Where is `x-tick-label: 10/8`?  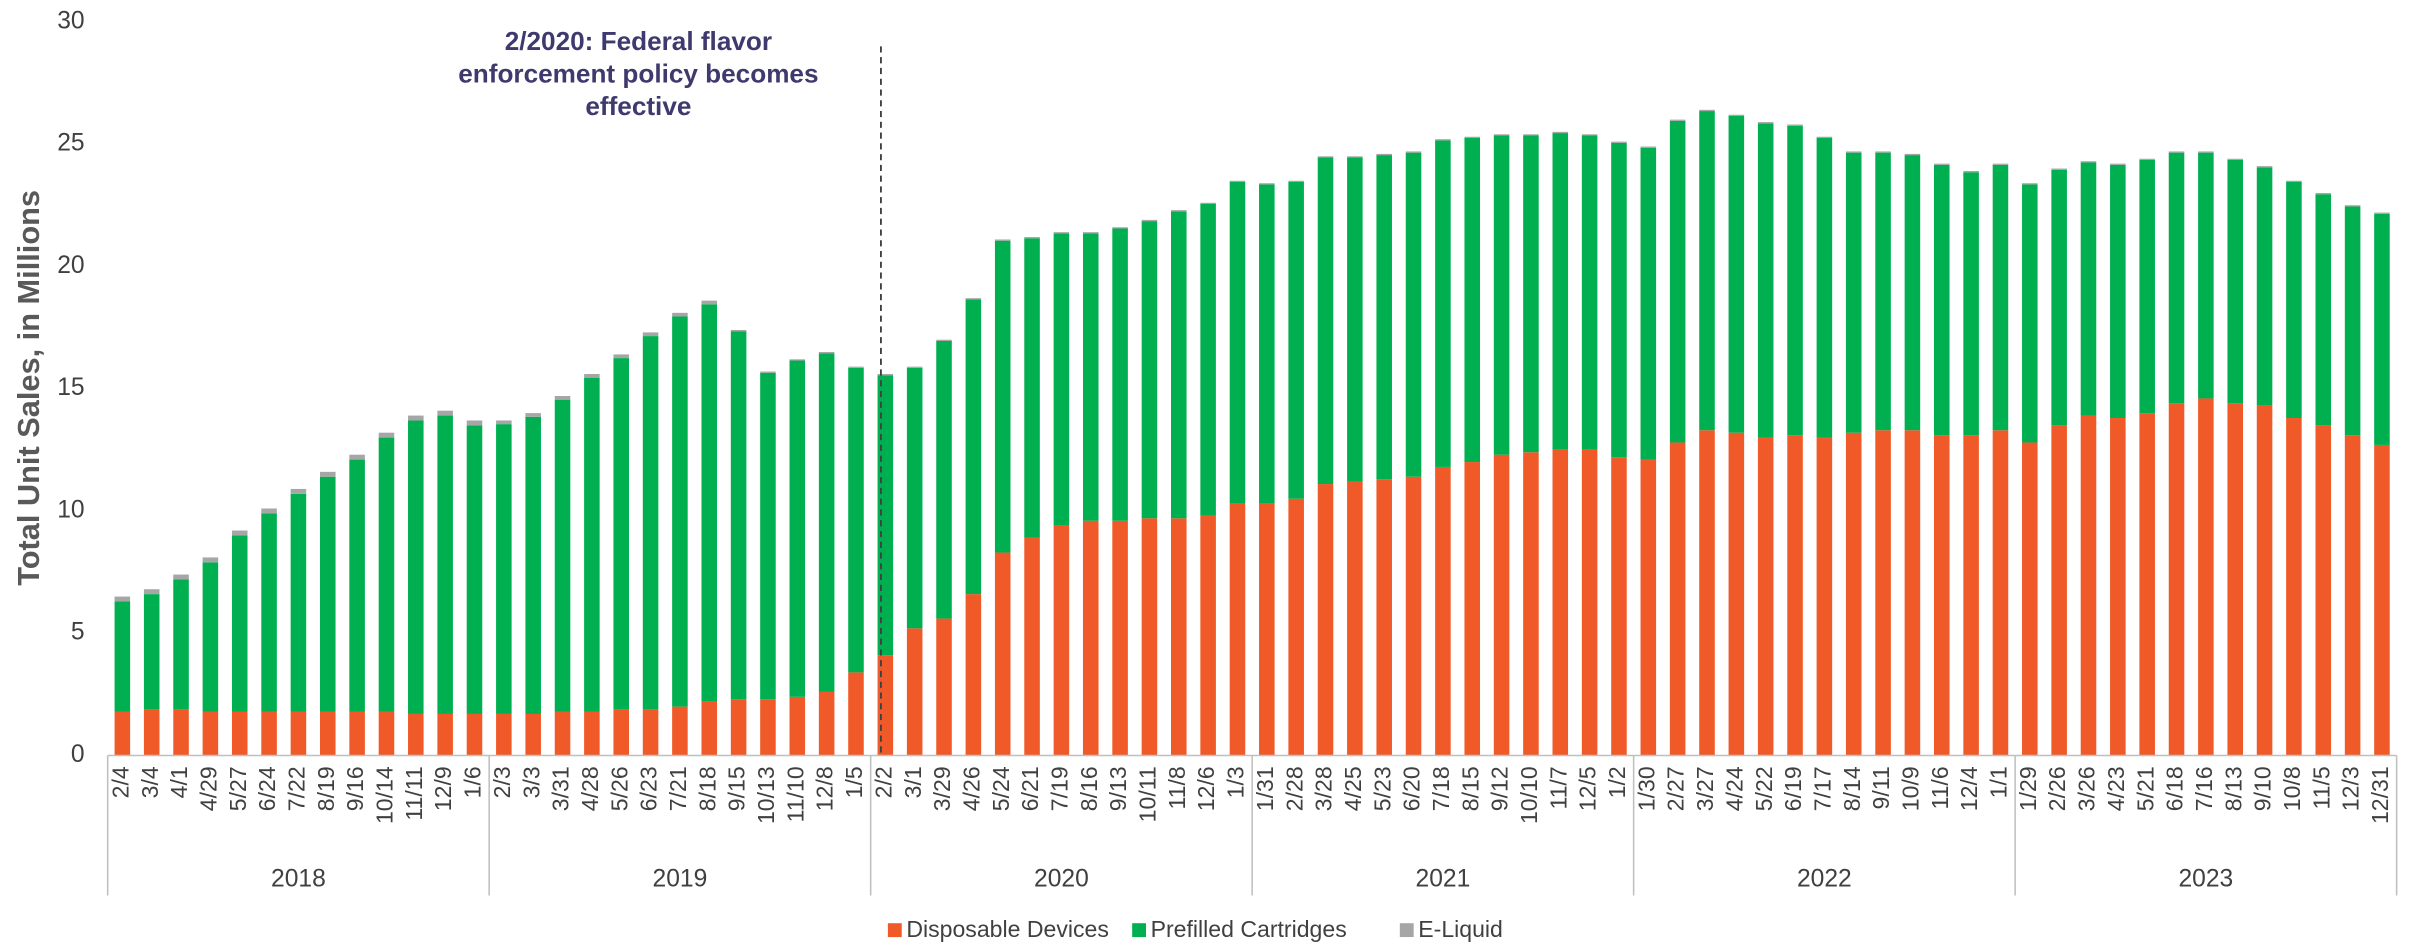
x-tick-label: 10/8 is located at coordinates (2292, 788).